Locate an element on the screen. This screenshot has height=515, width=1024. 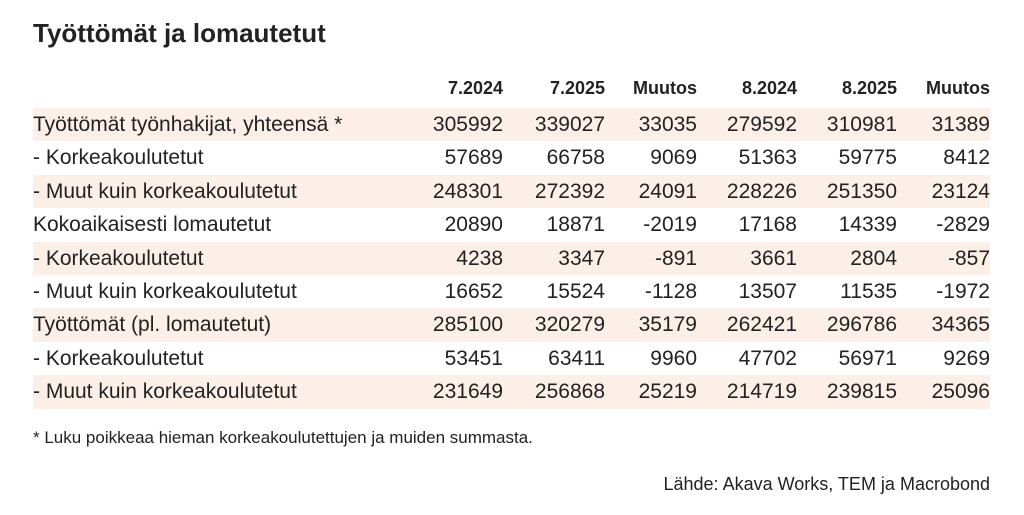
cell-value: 248301 is located at coordinates (467, 191).